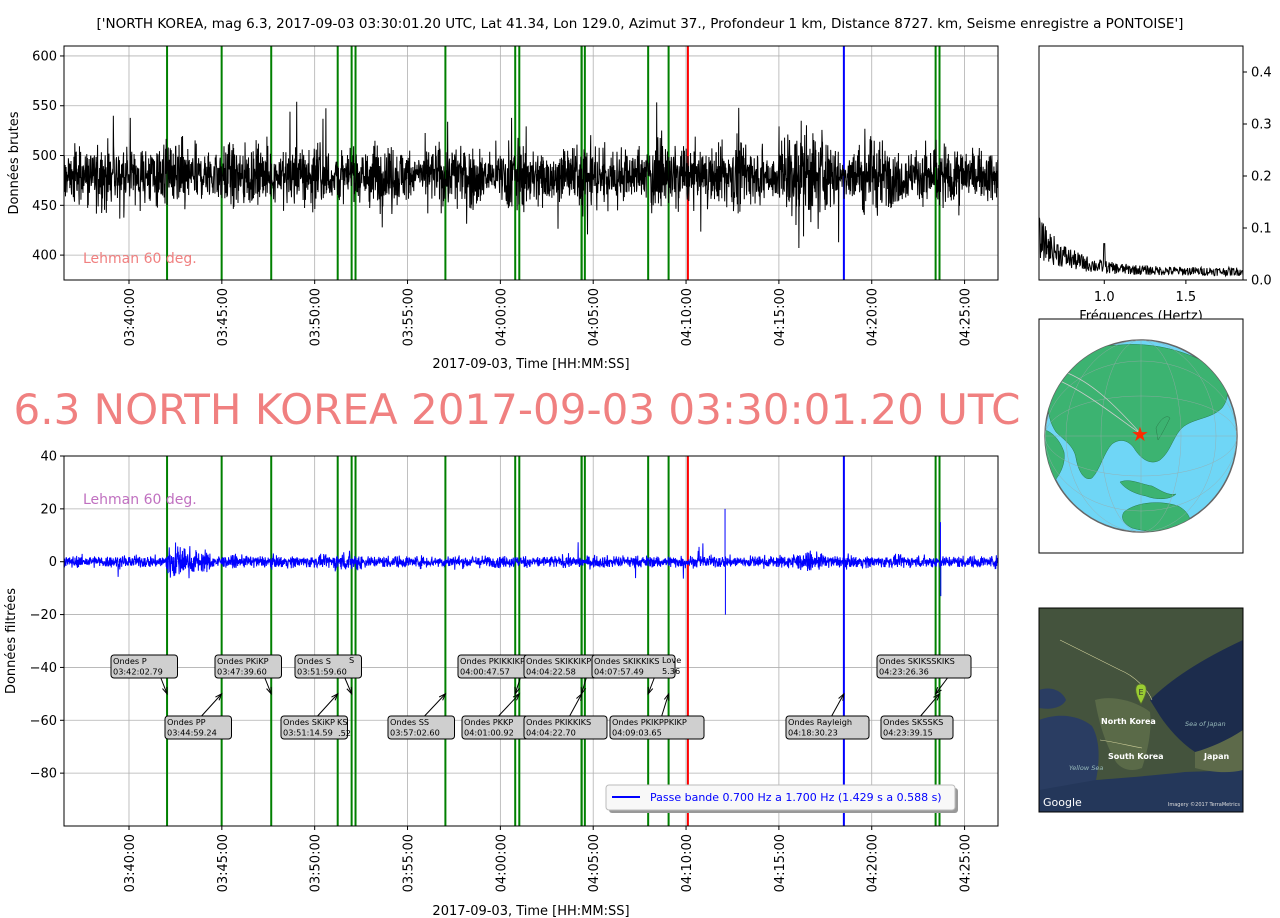 The width and height of the screenshot is (1280, 918). Describe the element at coordinates (351, 660) in the screenshot. I see `phase-label-fragment: S` at that location.